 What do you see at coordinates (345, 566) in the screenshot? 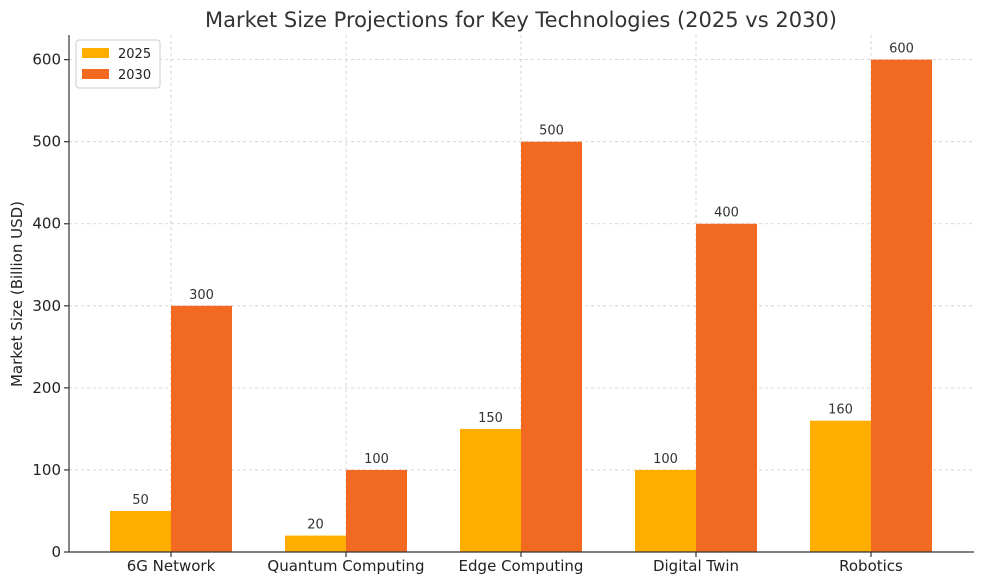
I see `x-tick-label: Quantum Computing` at bounding box center [345, 566].